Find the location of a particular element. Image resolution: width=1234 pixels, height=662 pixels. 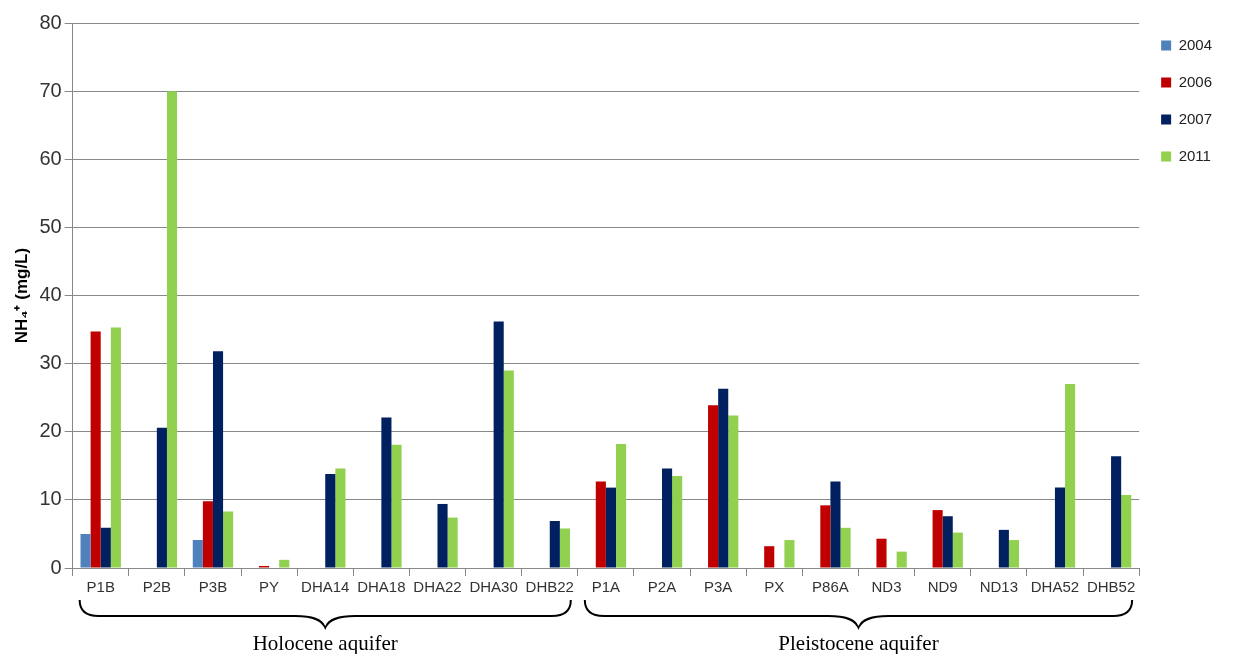

x-tick-label: PX is located at coordinates (774, 587).